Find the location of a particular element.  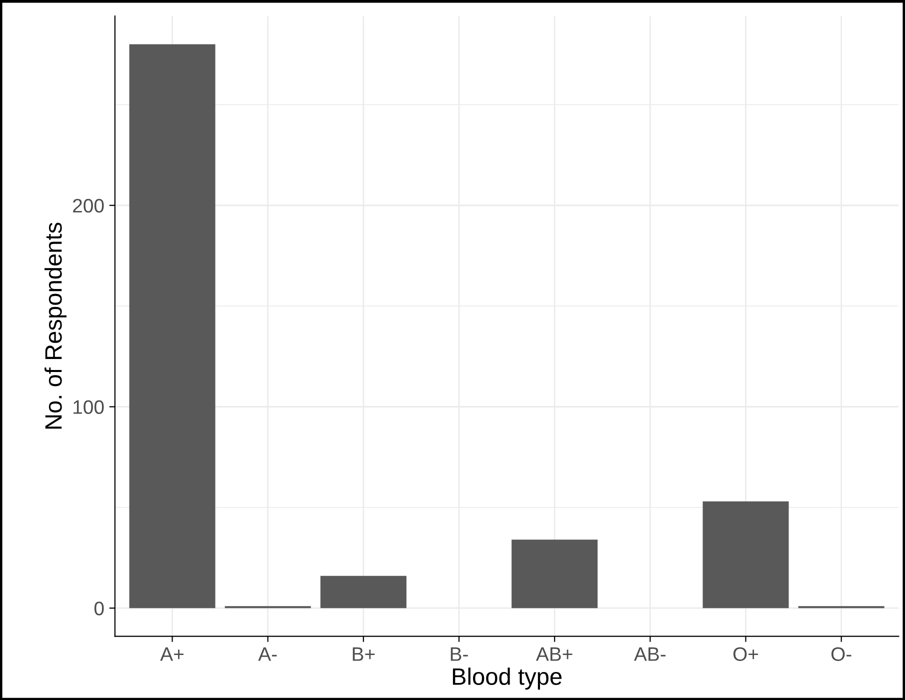

y-tick-label: 0 is located at coordinates (99, 609).